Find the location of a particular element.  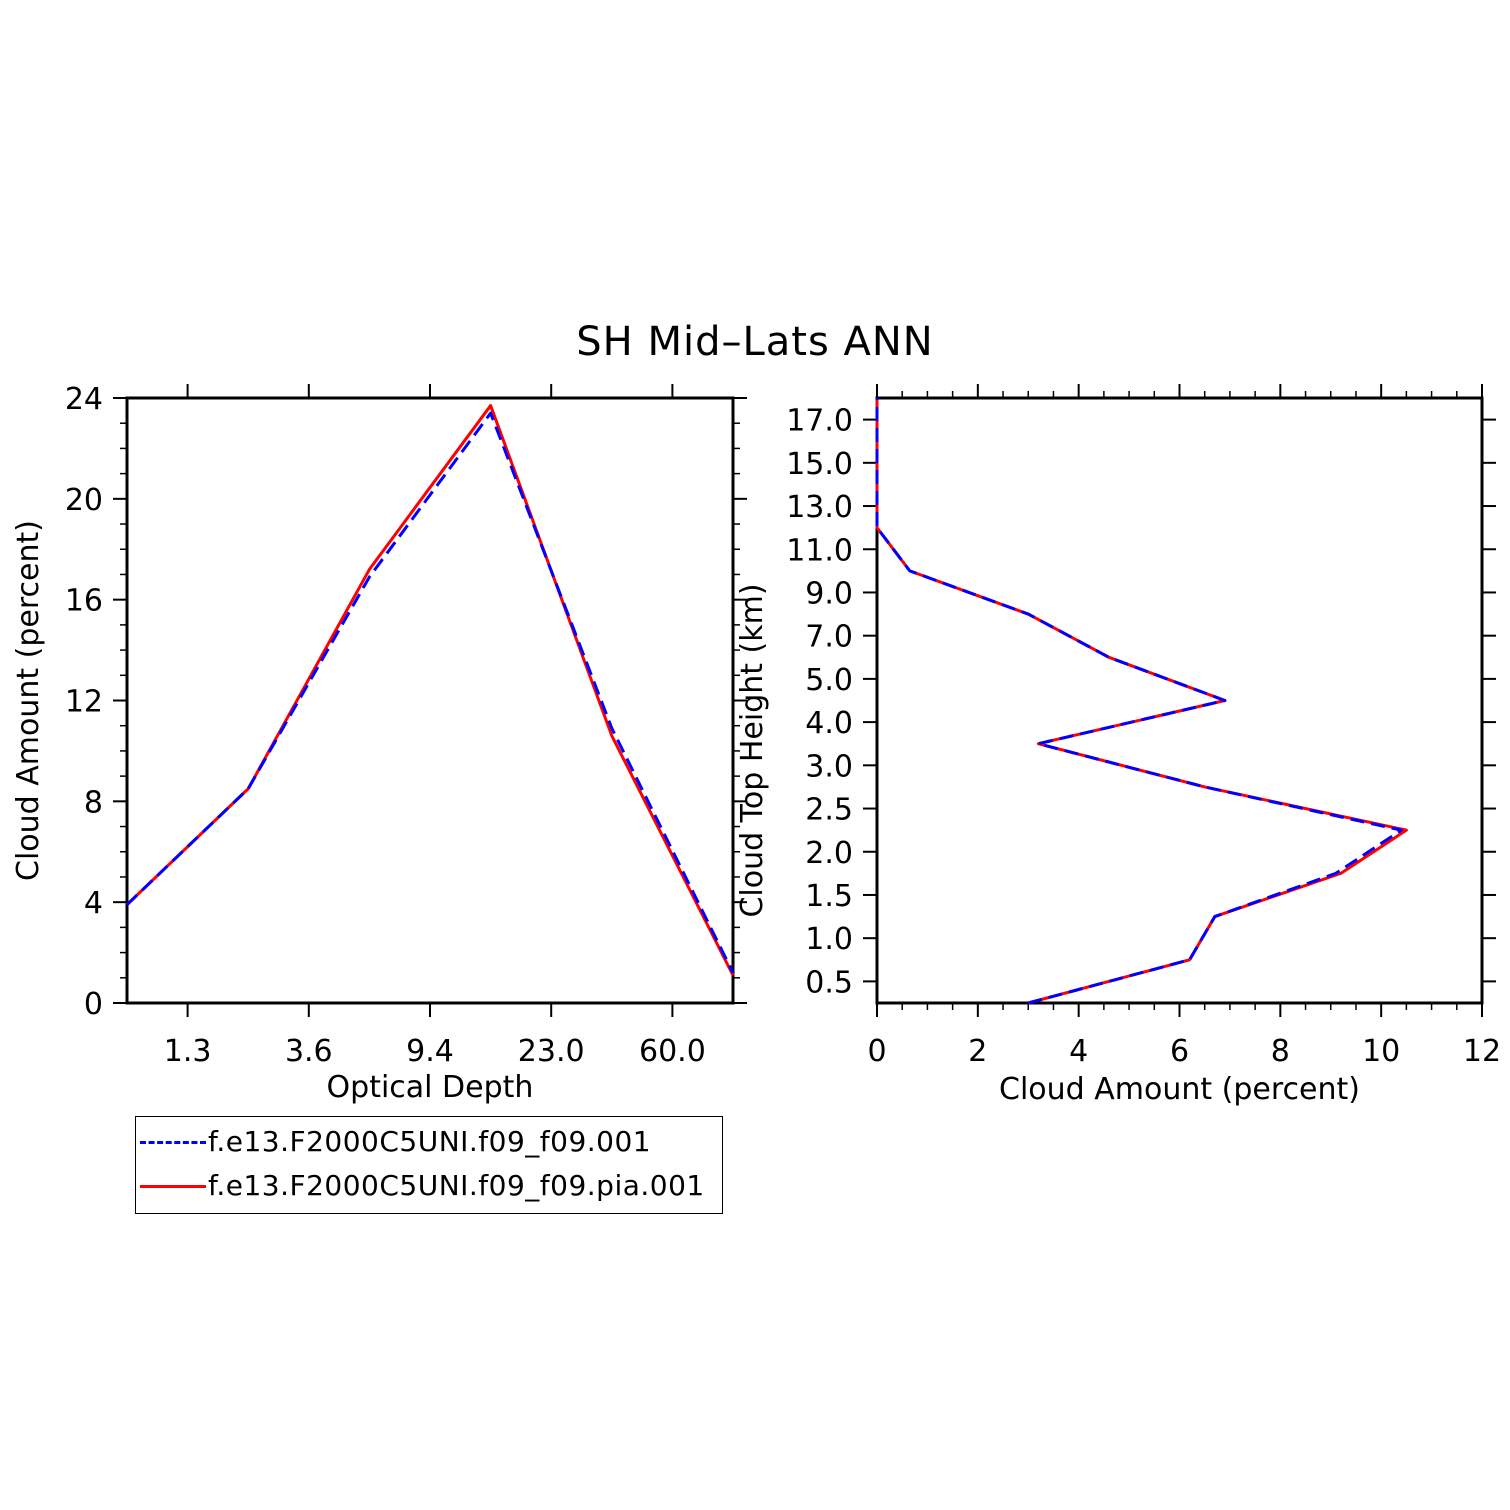

series-line-blue-dashed is located at coordinates (1139, 701).